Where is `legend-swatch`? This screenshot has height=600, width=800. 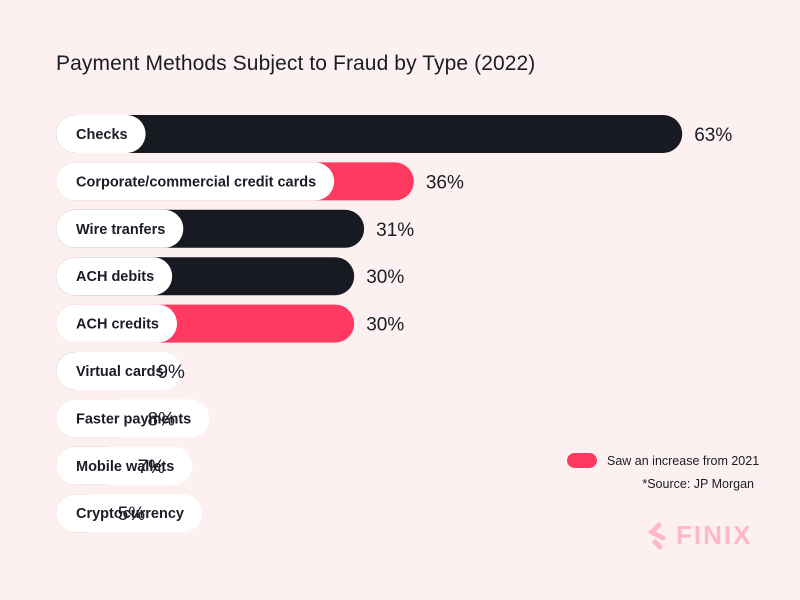 legend-swatch is located at coordinates (582, 460).